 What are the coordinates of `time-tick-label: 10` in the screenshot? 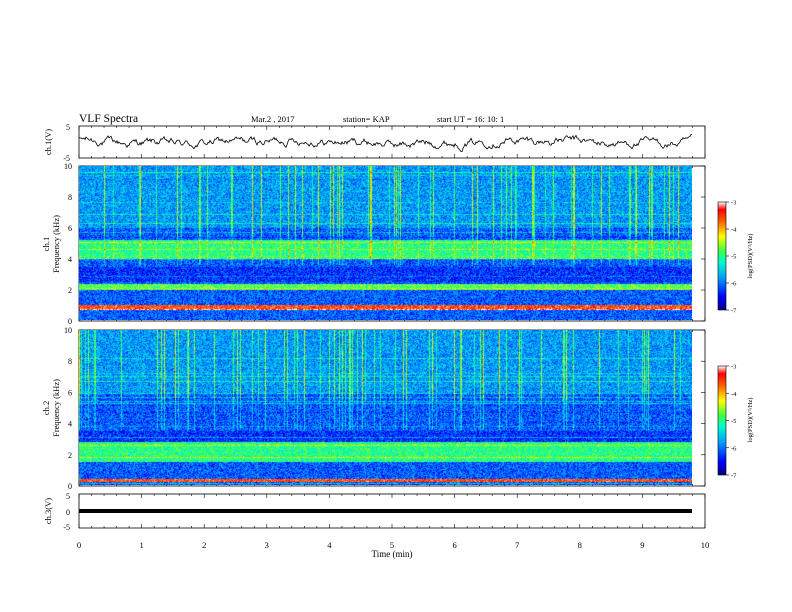 It's located at (705, 545).